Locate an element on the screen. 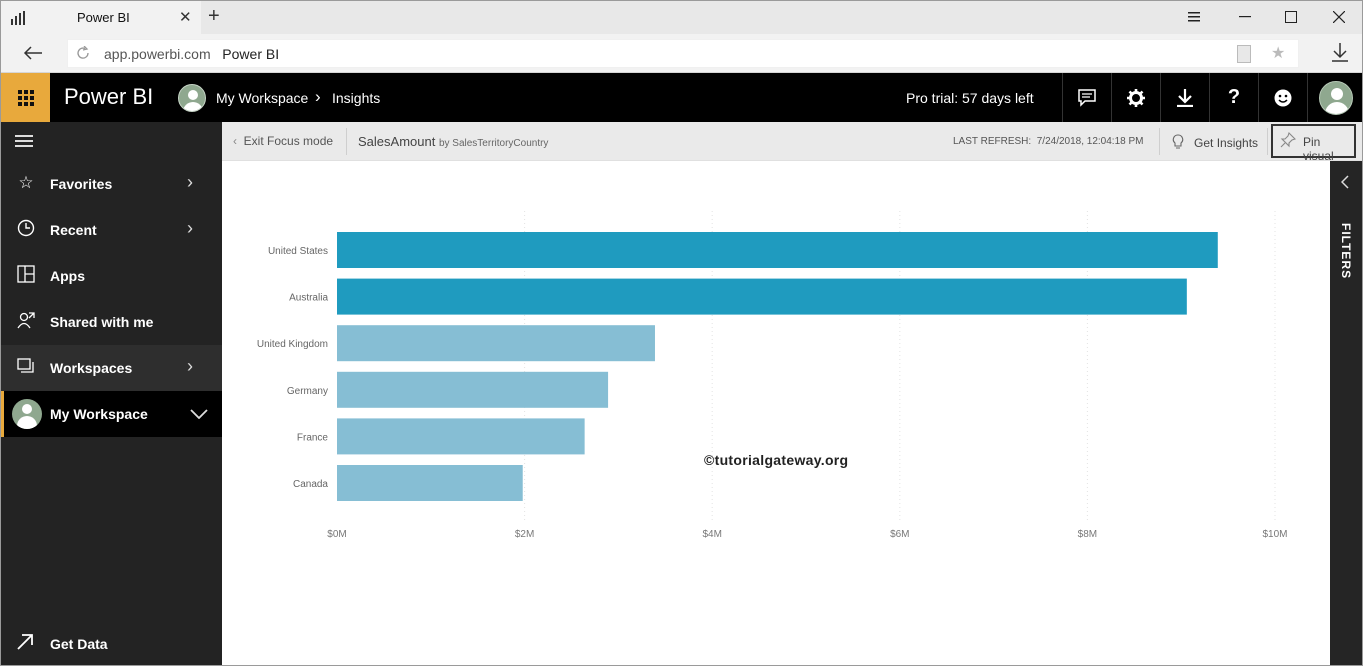 This screenshot has width=1363, height=666. last-refresh: LAST REFRESH: 7/24/2018, 12:04:18 PM is located at coordinates (1048, 141).